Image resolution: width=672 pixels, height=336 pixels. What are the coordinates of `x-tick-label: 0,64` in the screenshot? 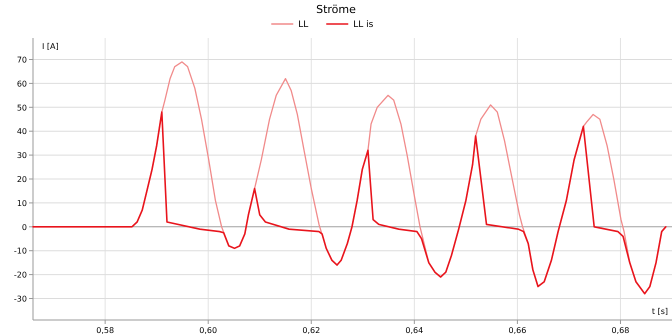 It's located at (414, 330).